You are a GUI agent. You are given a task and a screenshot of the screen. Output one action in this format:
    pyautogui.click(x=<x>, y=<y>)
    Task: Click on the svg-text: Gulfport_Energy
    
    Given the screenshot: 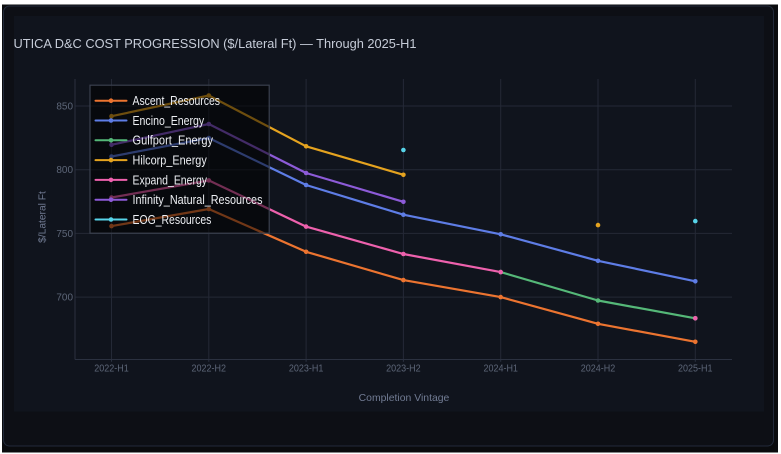 What is the action you would take?
    pyautogui.click(x=173, y=141)
    